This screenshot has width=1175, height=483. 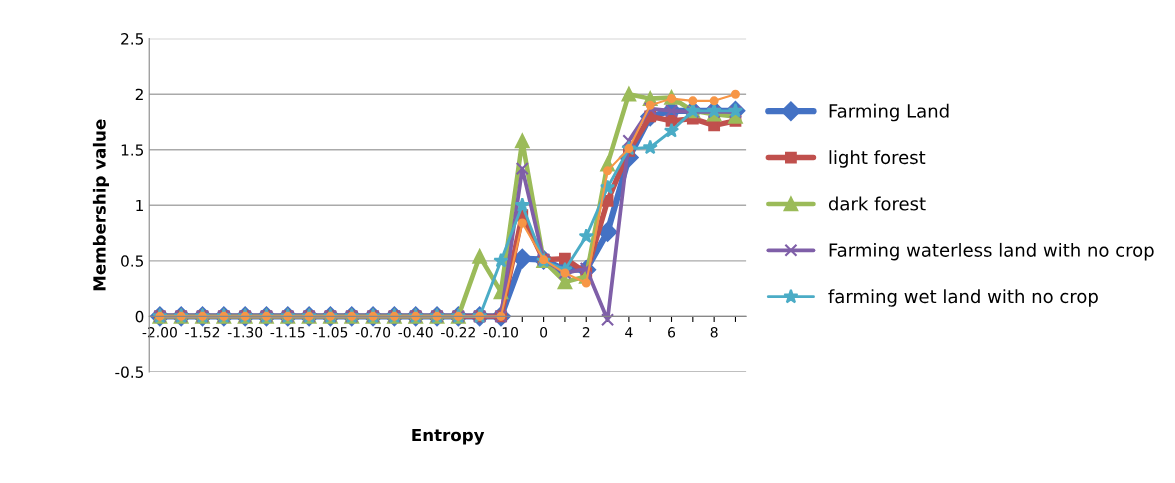 What do you see at coordinates (373, 332) in the screenshot?
I see `x-tick-label: -0.70` at bounding box center [373, 332].